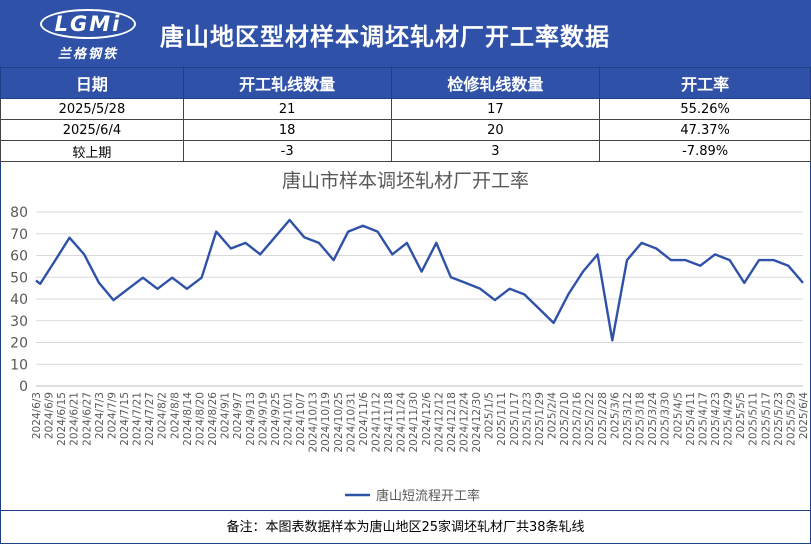  I want to click on table-row: 2025/6/4 18 20 47.37%, so click(405, 130).